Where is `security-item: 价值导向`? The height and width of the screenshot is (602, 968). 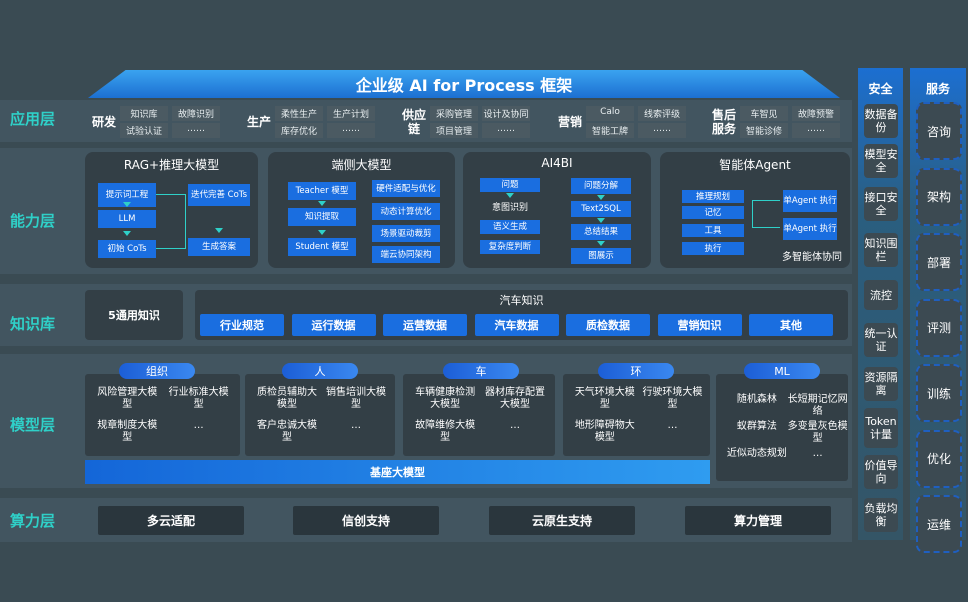
security-item: 价值导向 is located at coordinates (881, 472).